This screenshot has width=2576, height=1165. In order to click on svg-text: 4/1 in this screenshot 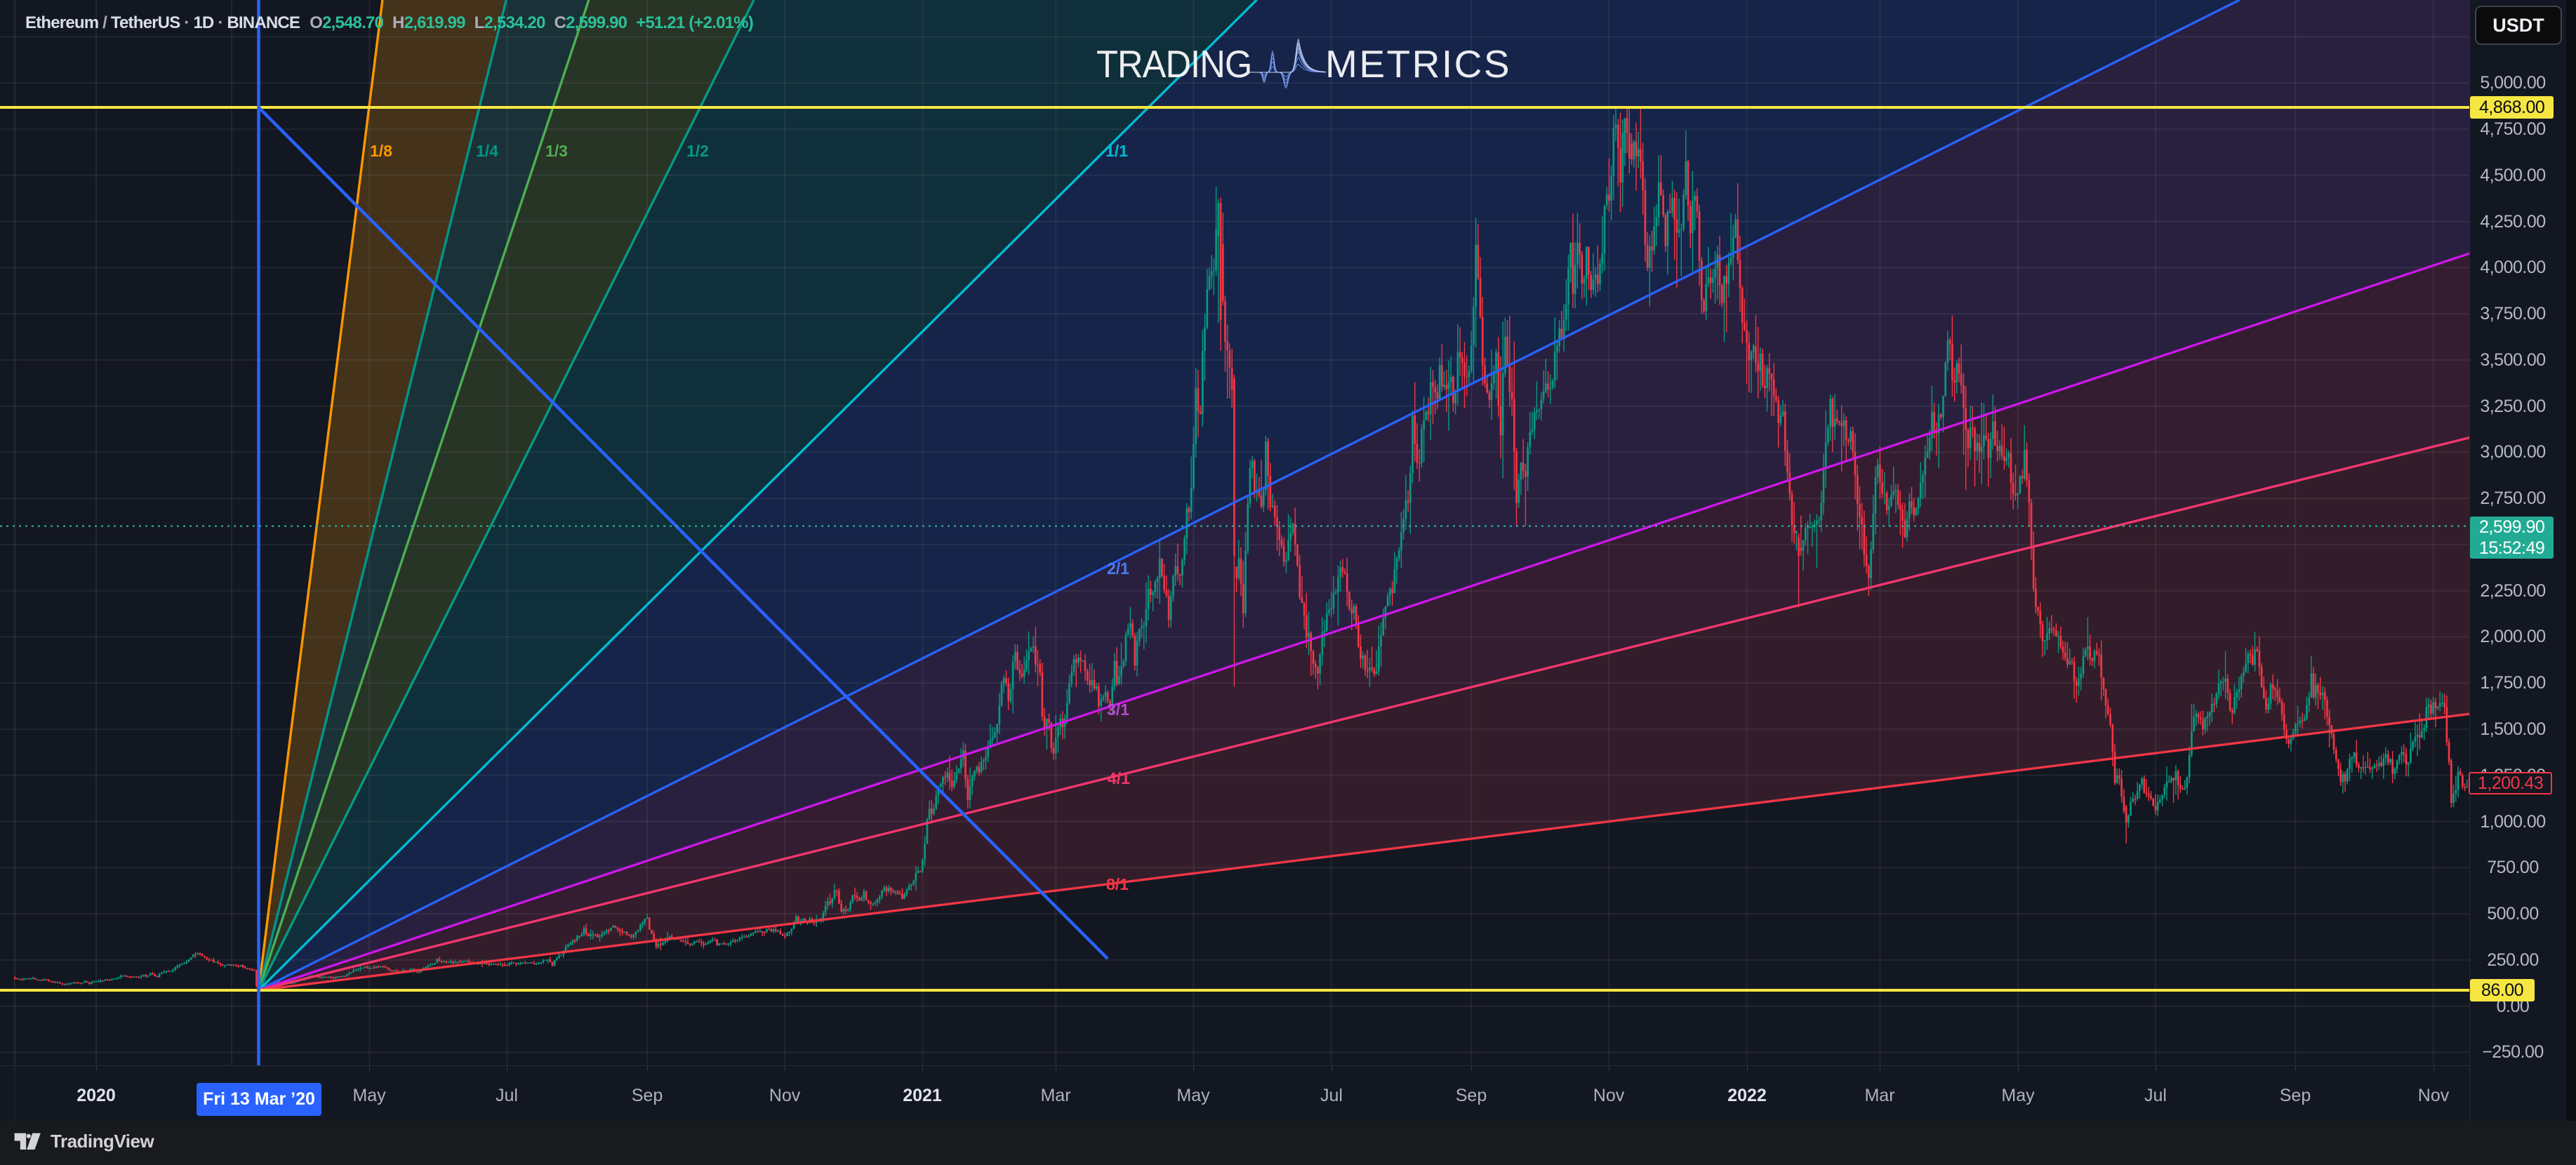, I will do `click(1119, 778)`.